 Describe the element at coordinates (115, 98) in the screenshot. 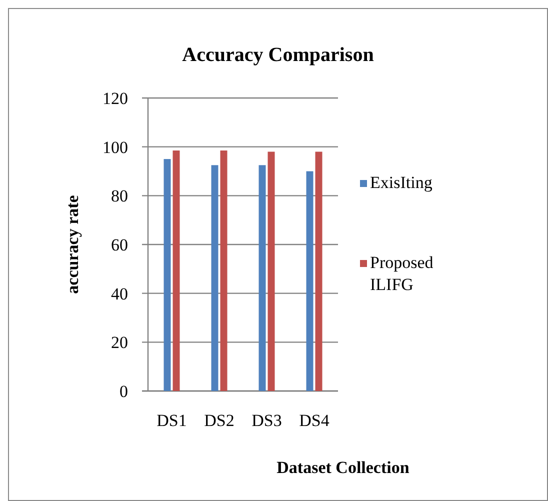

I see `y-tick-label: 120` at that location.